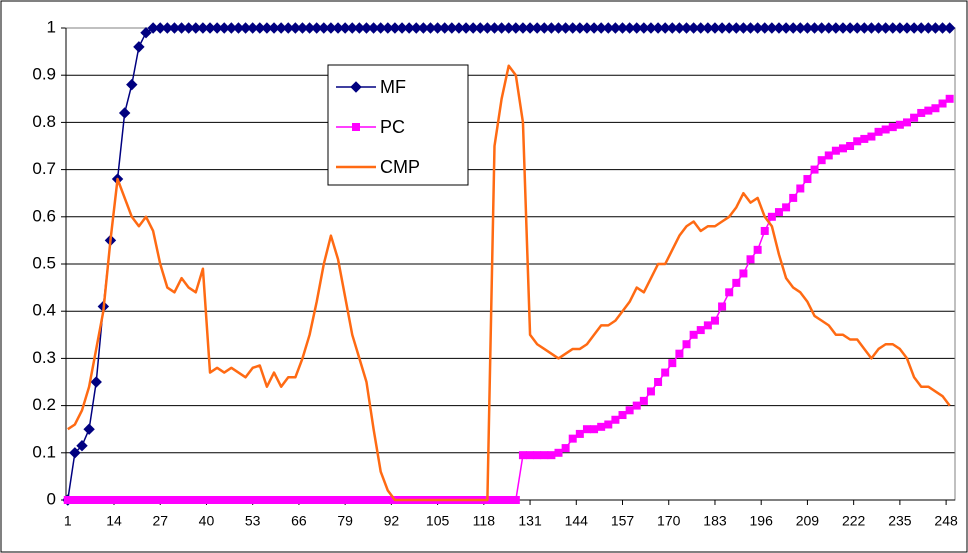 This screenshot has height=553, width=968. I want to click on x-tick-label: 131, so click(530, 521).